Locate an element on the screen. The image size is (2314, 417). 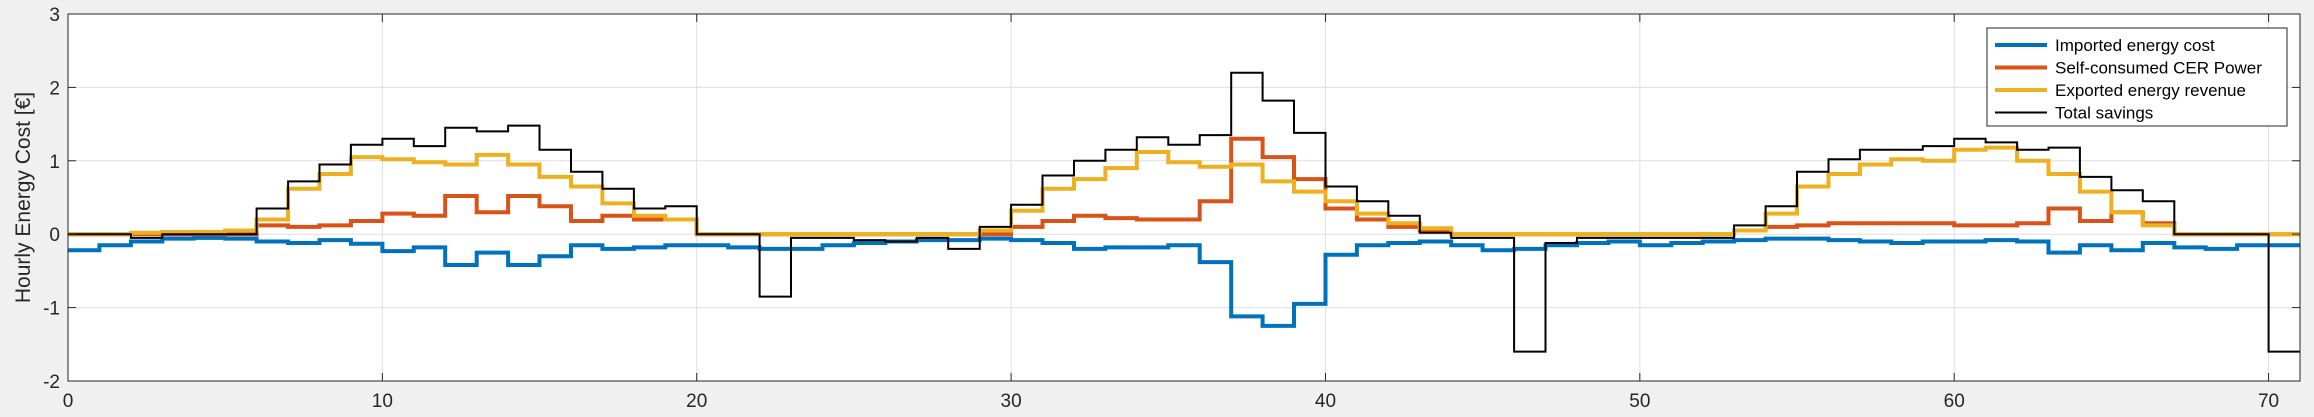
x-tick-label: 50 is located at coordinates (1639, 401).